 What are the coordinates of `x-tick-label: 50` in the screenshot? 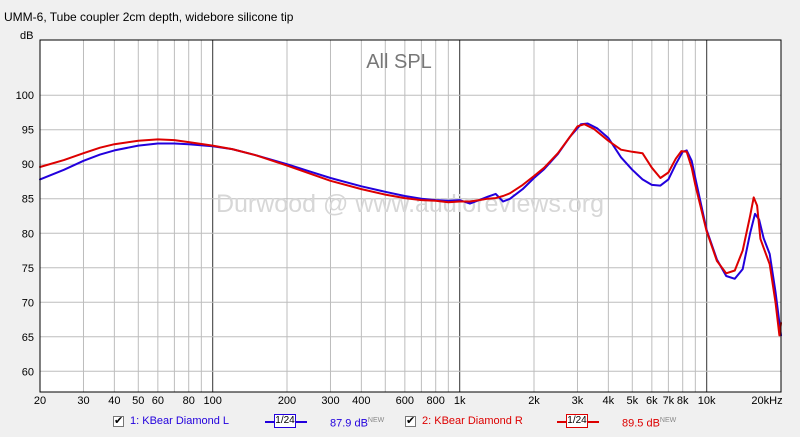 It's located at (138, 401).